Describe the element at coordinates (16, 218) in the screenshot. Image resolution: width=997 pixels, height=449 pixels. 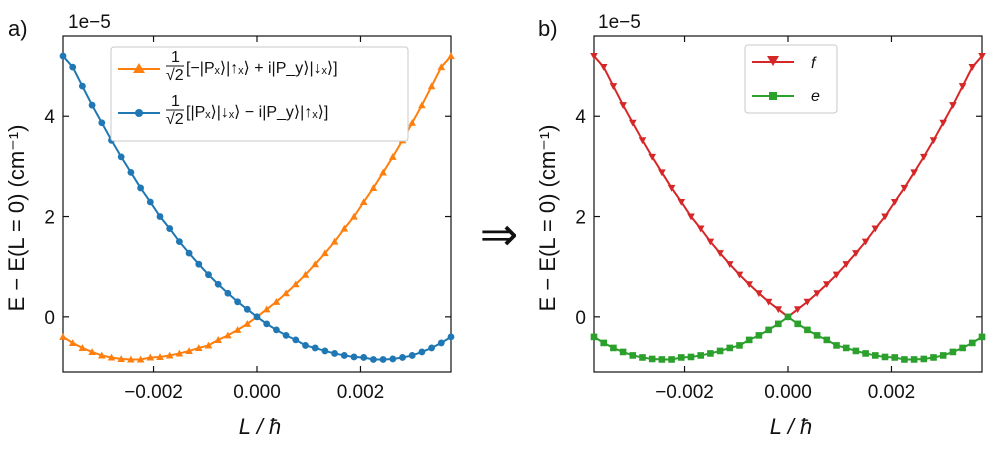
I see `y-axis-label-a: E − E(L = 0) (cm⁻¹)` at that location.